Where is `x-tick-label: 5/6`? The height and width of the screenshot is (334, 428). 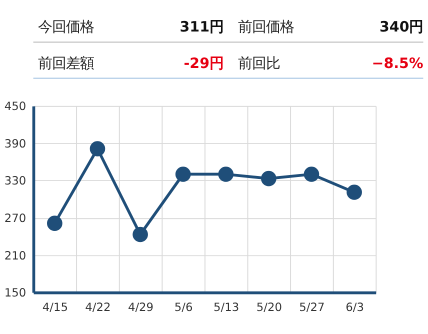 x-tick-label: 5/6 is located at coordinates (183, 307).